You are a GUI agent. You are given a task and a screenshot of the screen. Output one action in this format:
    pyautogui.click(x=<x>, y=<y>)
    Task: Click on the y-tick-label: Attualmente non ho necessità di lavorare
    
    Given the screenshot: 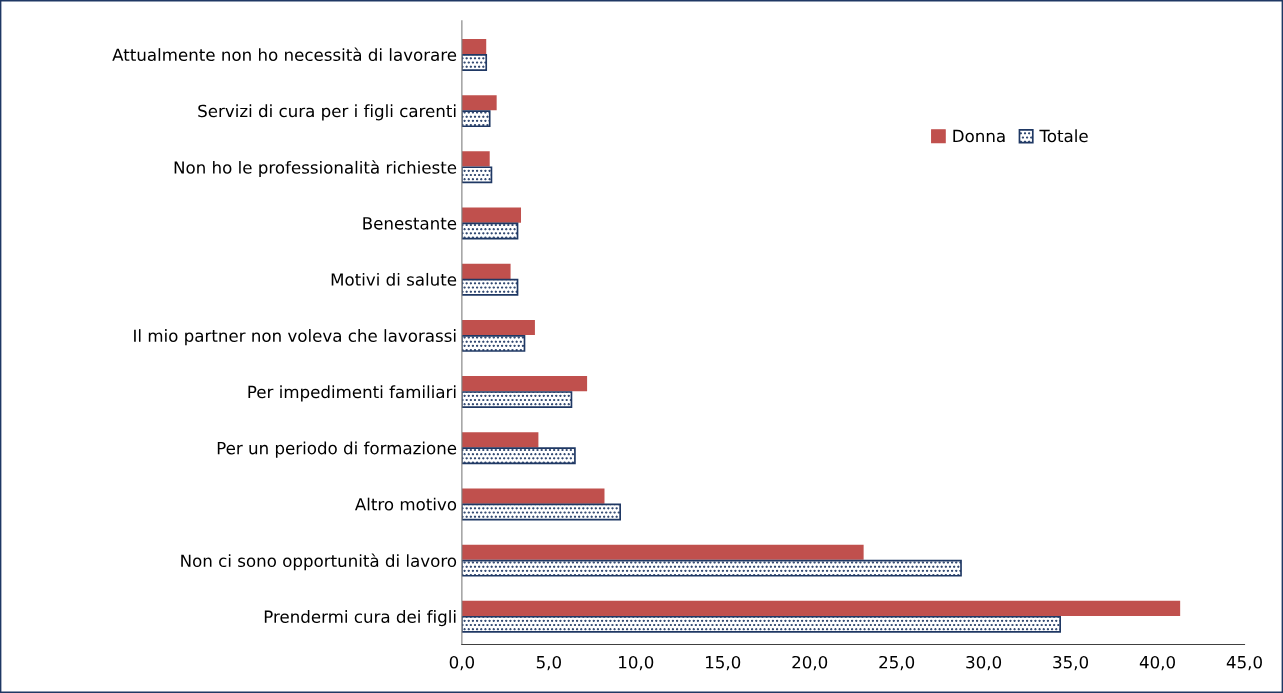 What is the action you would take?
    pyautogui.click(x=284, y=54)
    